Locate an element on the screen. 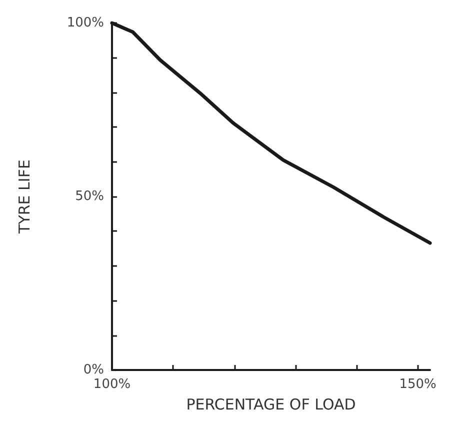 The width and height of the screenshot is (450, 423). y-tick-label: 0% is located at coordinates (93, 370).